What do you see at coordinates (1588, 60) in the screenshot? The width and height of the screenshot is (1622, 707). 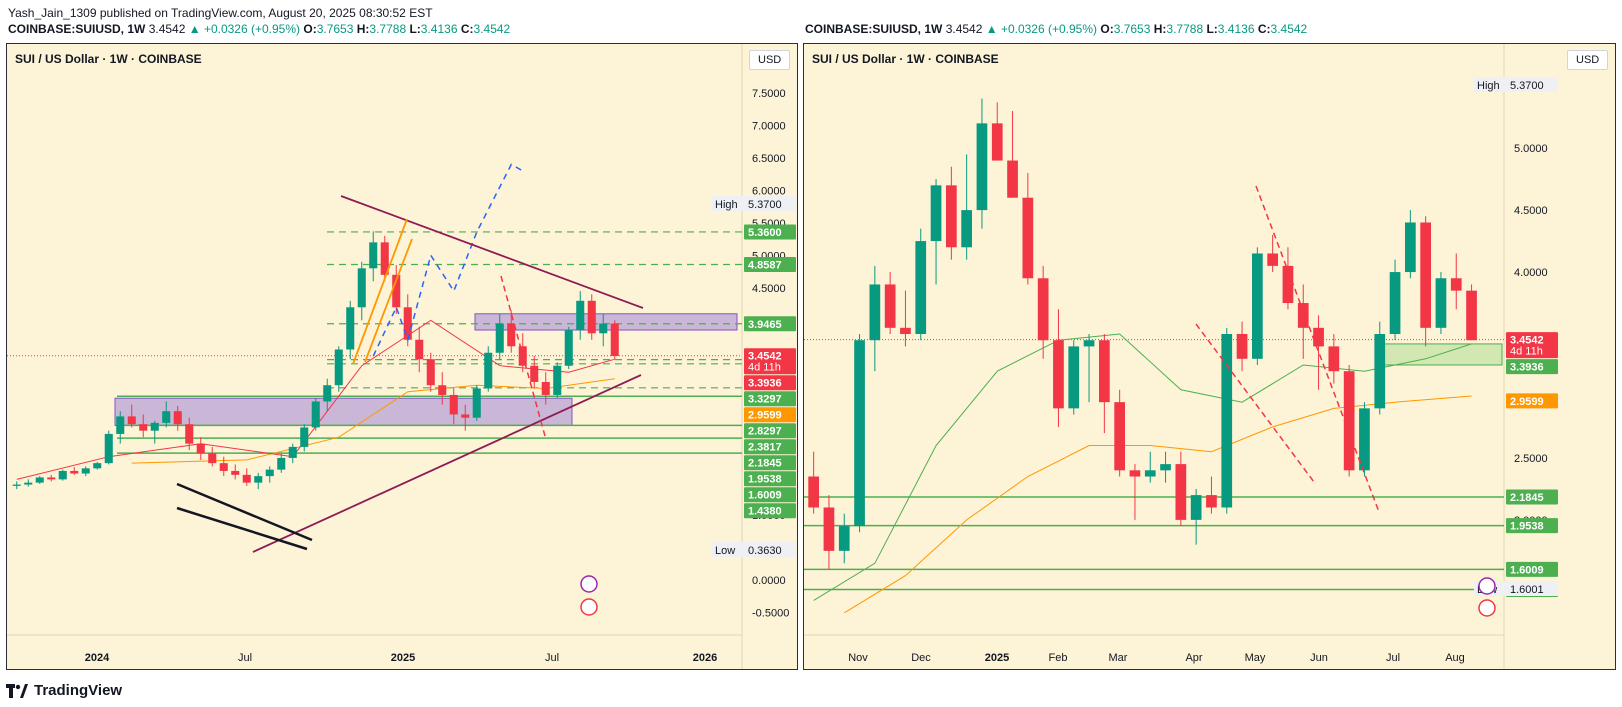 I see `currency-button-right: USD` at bounding box center [1588, 60].